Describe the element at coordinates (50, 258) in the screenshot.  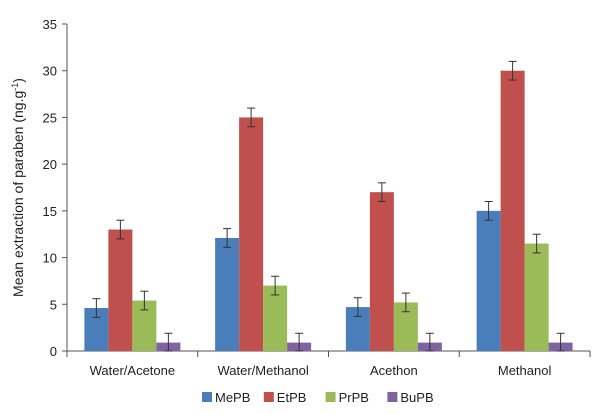
I see `y-tick-label: 10` at that location.